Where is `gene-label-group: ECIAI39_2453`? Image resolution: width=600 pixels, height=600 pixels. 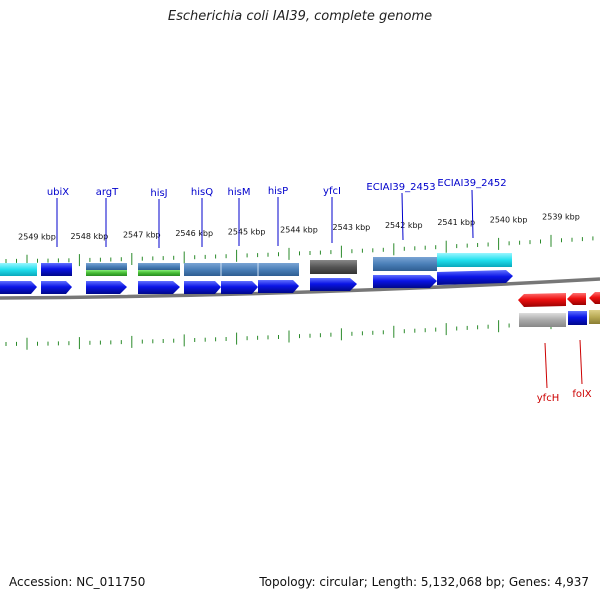
gene-label-group: ECIAI39_2453 is located at coordinates (401, 211).